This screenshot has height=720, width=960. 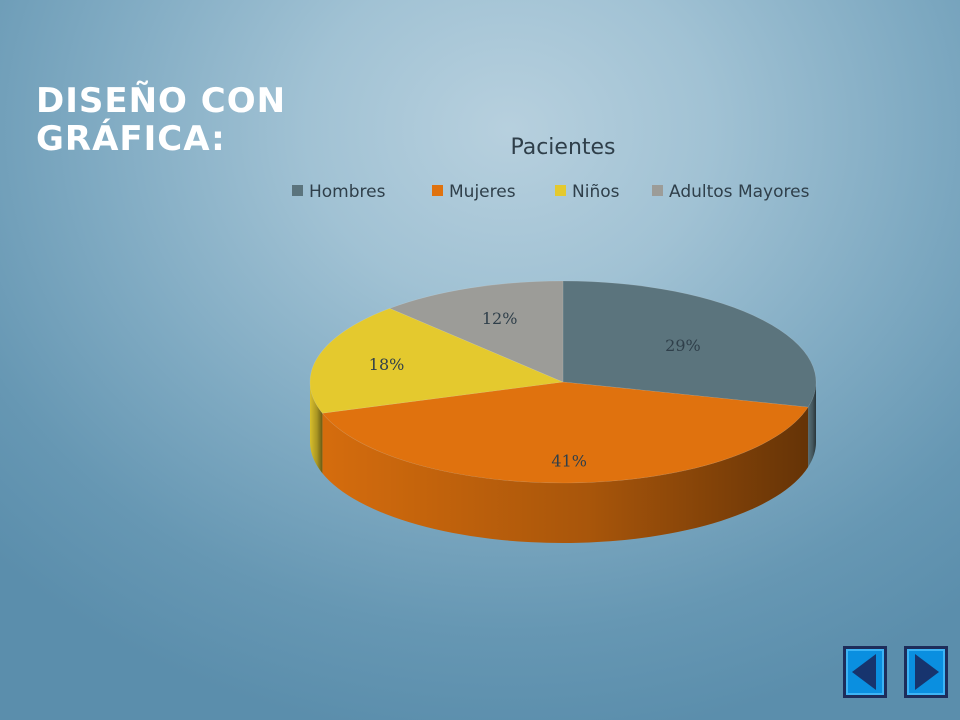 I want to click on pie-slices, so click(x=563, y=382).